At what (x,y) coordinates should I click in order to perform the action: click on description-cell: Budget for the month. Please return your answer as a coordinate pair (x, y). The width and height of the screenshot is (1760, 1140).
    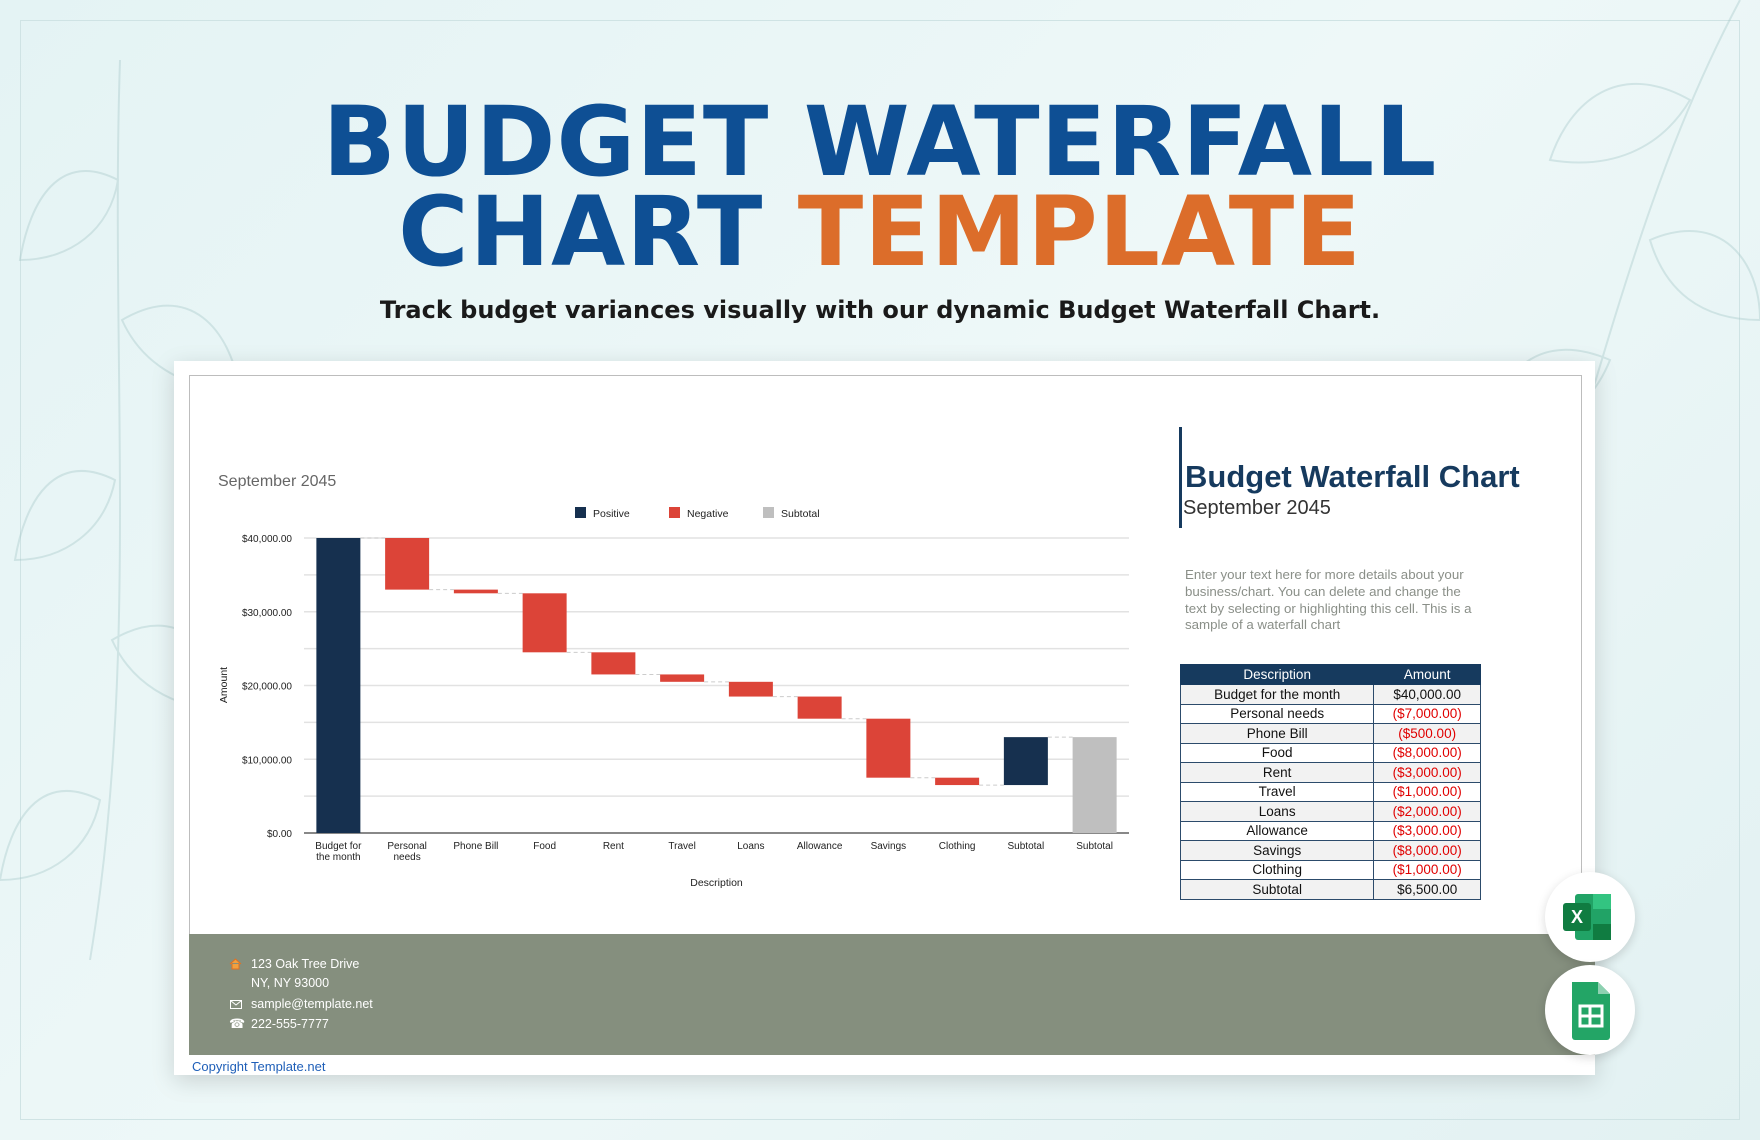
    Looking at the image, I should click on (1277, 694).